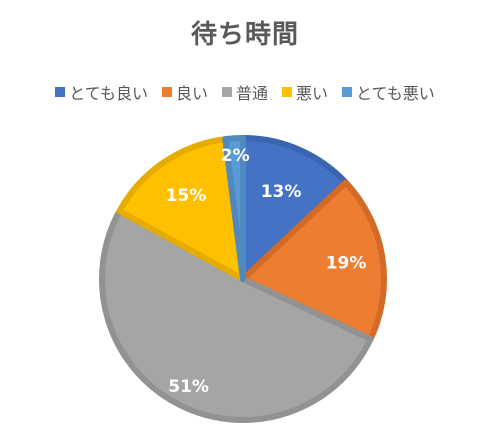 This screenshot has width=490, height=440. What do you see at coordinates (234, 208) in the screenshot?
I see `pie-slice-very-bad` at bounding box center [234, 208].